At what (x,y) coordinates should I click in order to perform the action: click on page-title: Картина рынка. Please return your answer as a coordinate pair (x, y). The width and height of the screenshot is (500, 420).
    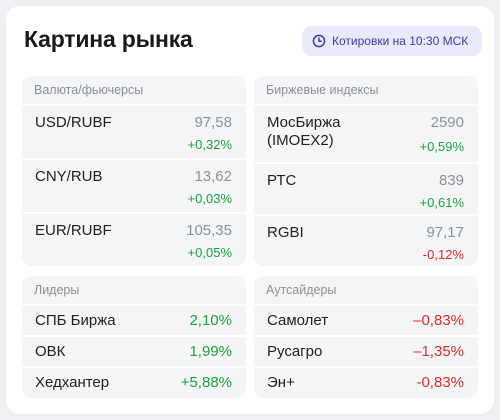
    Looking at the image, I should click on (108, 39).